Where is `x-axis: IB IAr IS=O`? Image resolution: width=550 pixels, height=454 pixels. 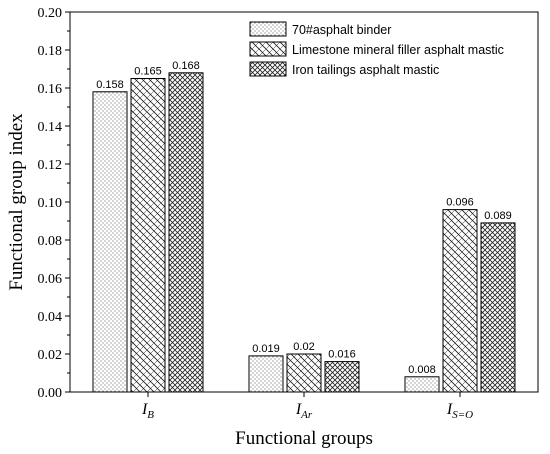 x-axis: IB IAr IS=O is located at coordinates (307, 406).